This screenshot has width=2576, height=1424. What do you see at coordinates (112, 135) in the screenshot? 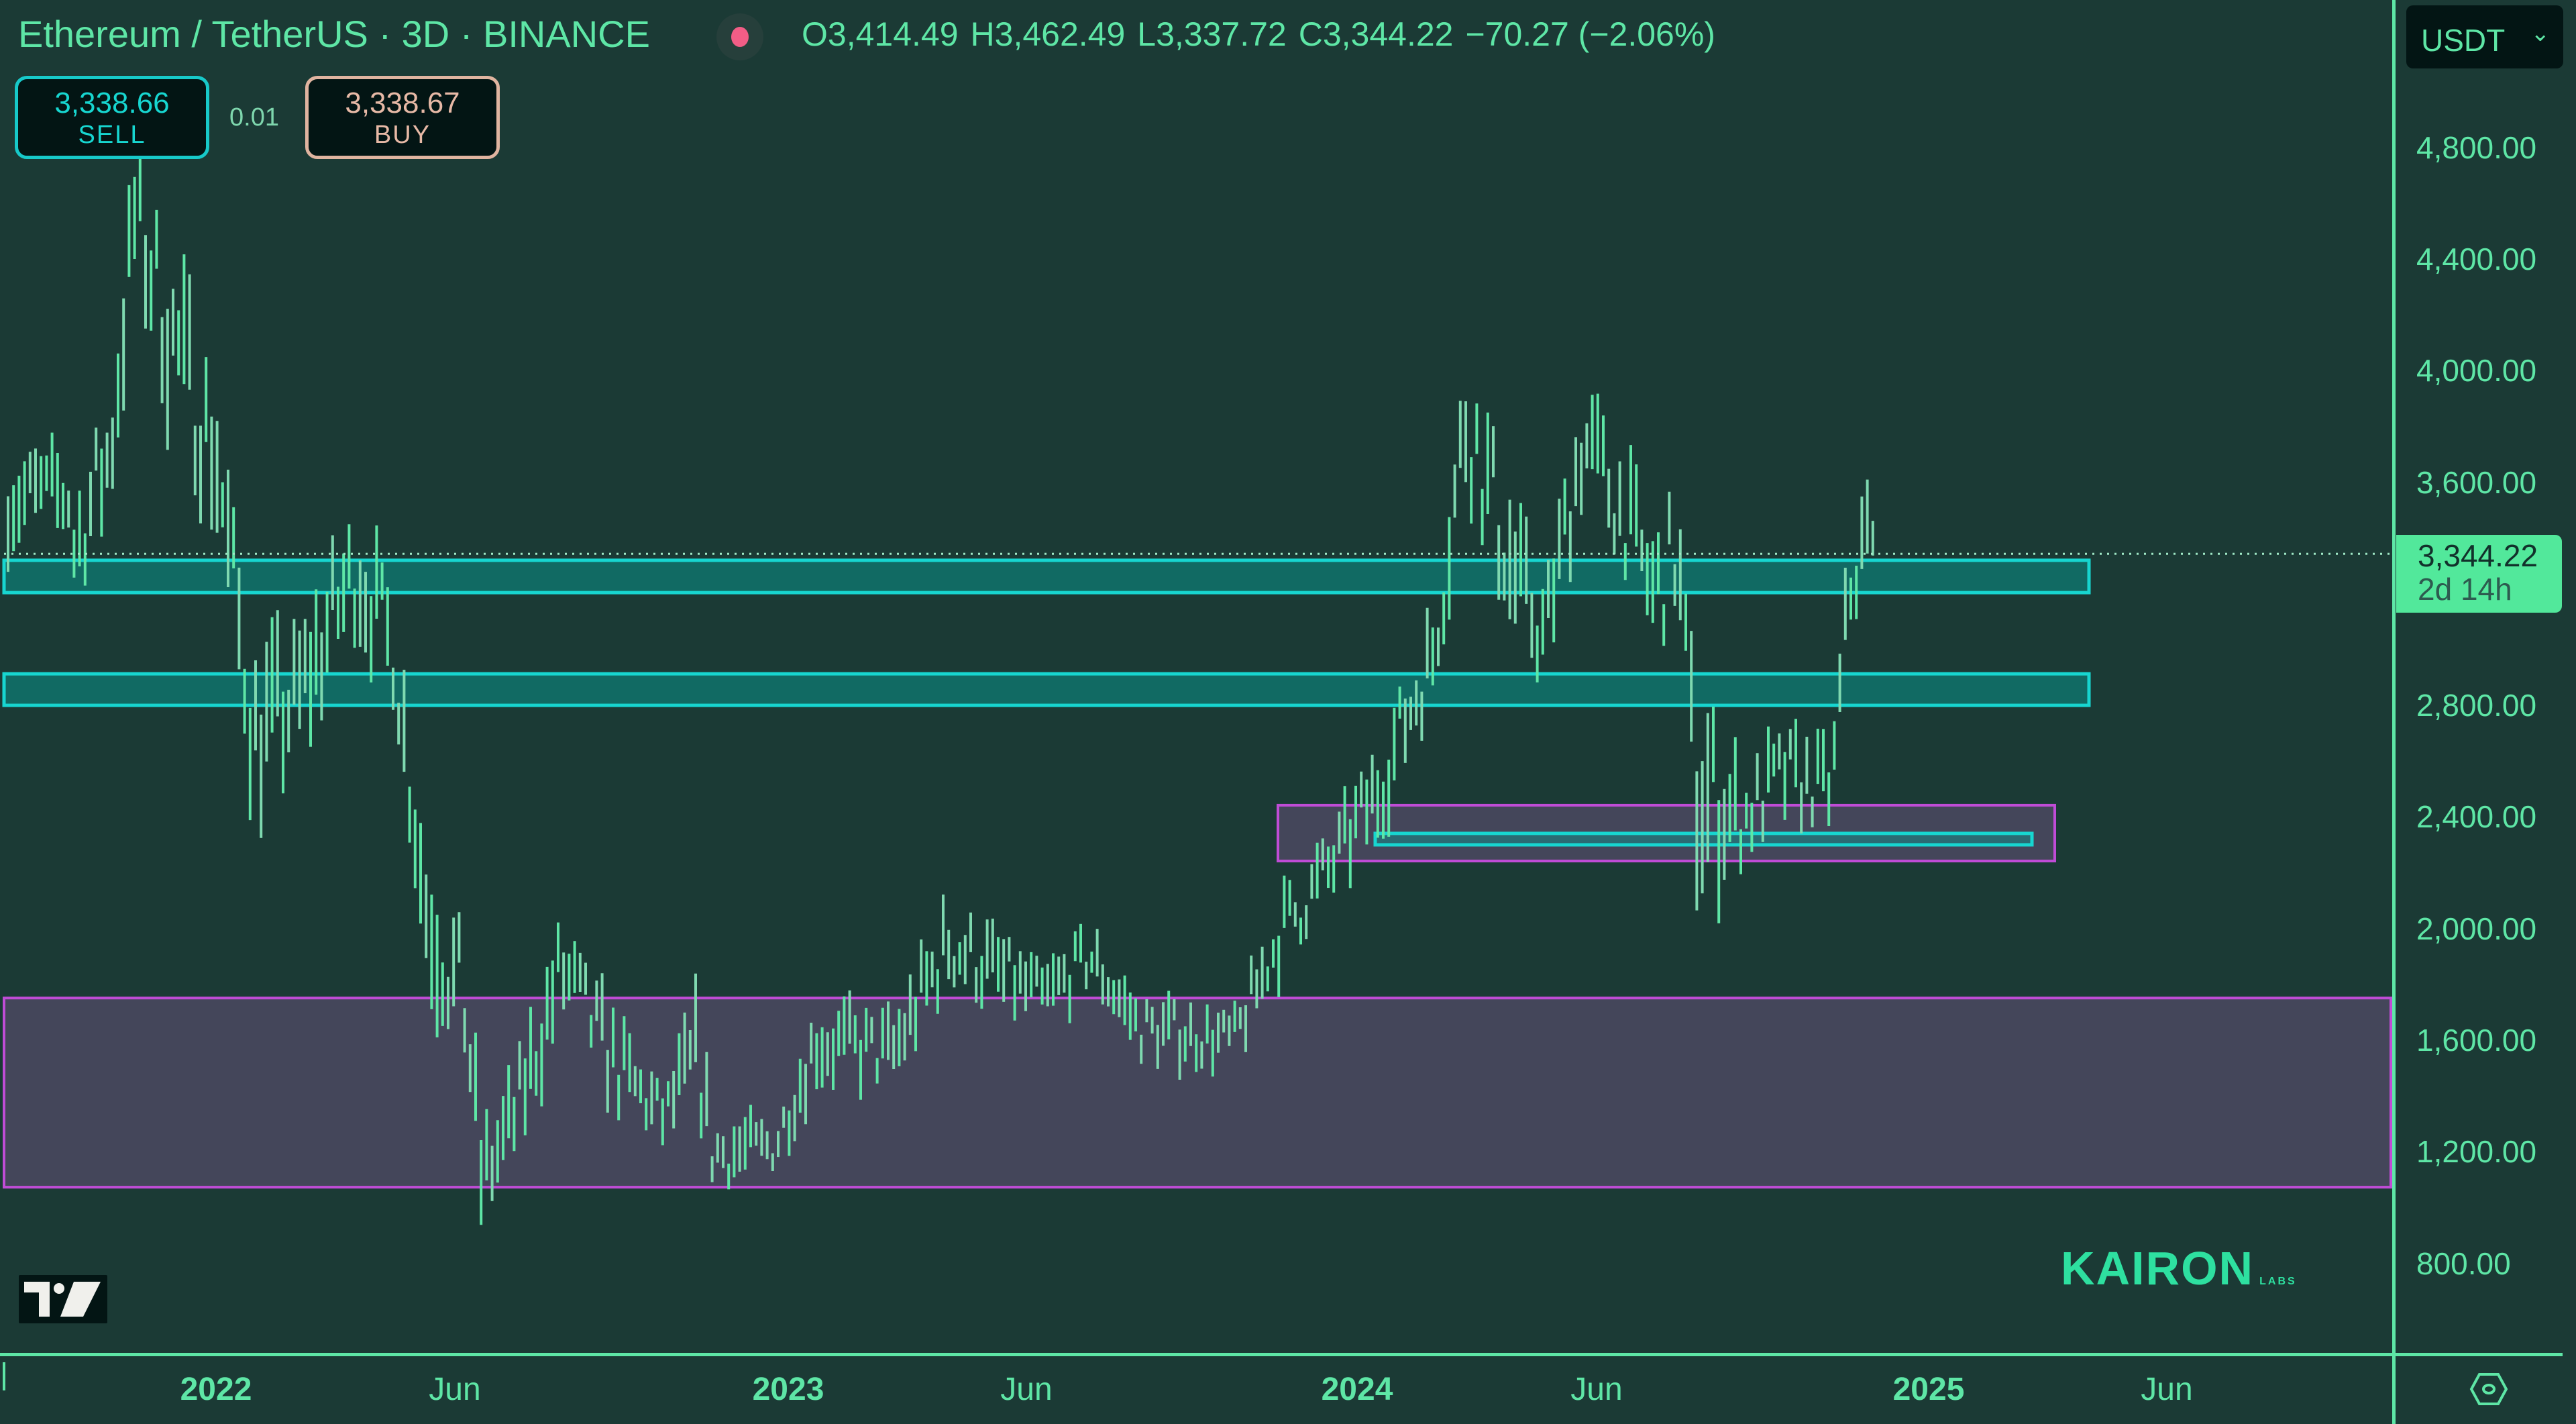
I see `sell-label: SELL` at bounding box center [112, 135].